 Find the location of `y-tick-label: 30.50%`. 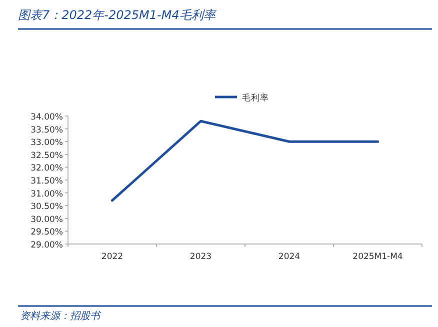

y-tick-label: 30.50% is located at coordinates (46, 207).